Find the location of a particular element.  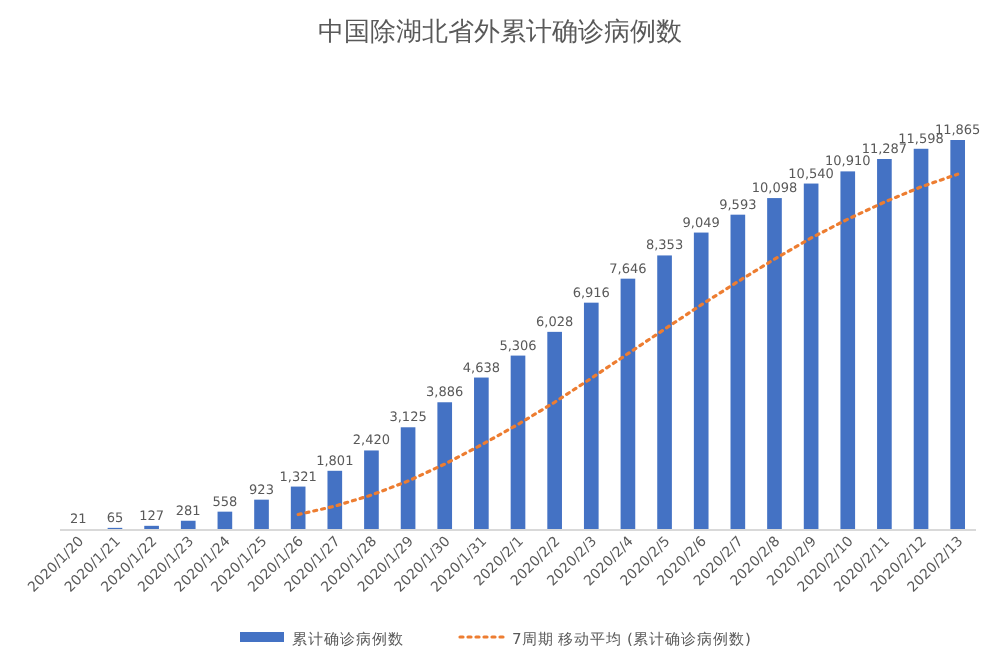

chart-title: 中国除湖北省外累计确诊病例数 is located at coordinates (500, 33).